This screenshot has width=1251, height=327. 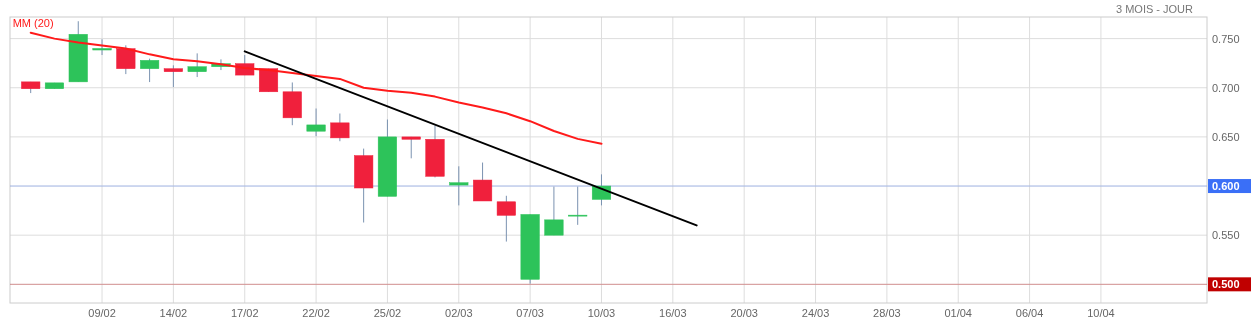 I want to click on series-label: MM (20), so click(x=33, y=22).